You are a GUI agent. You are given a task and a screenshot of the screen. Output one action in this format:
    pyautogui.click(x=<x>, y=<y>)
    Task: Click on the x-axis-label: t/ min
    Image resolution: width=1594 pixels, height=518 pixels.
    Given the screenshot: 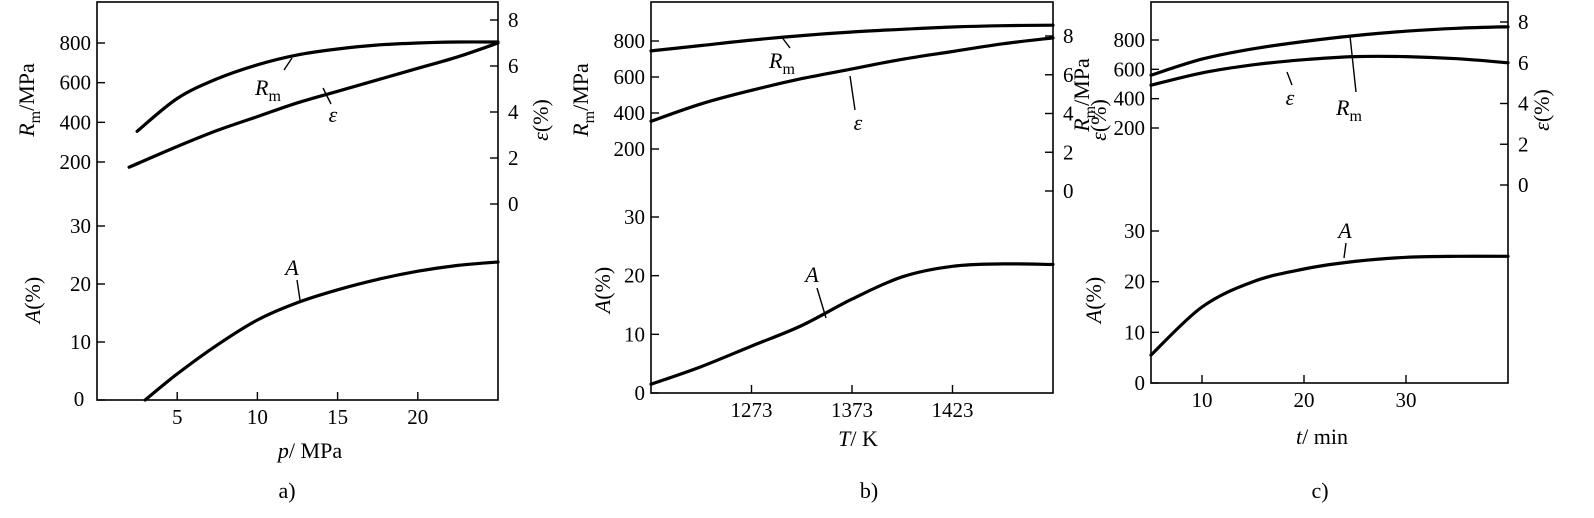 What is the action you would take?
    pyautogui.click(x=1322, y=436)
    